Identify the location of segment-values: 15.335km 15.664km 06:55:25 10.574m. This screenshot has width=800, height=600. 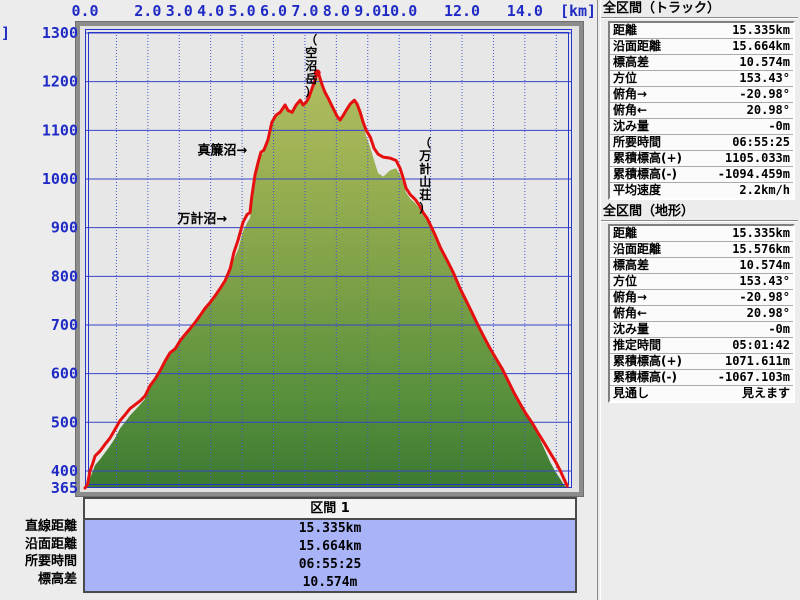
(330, 555).